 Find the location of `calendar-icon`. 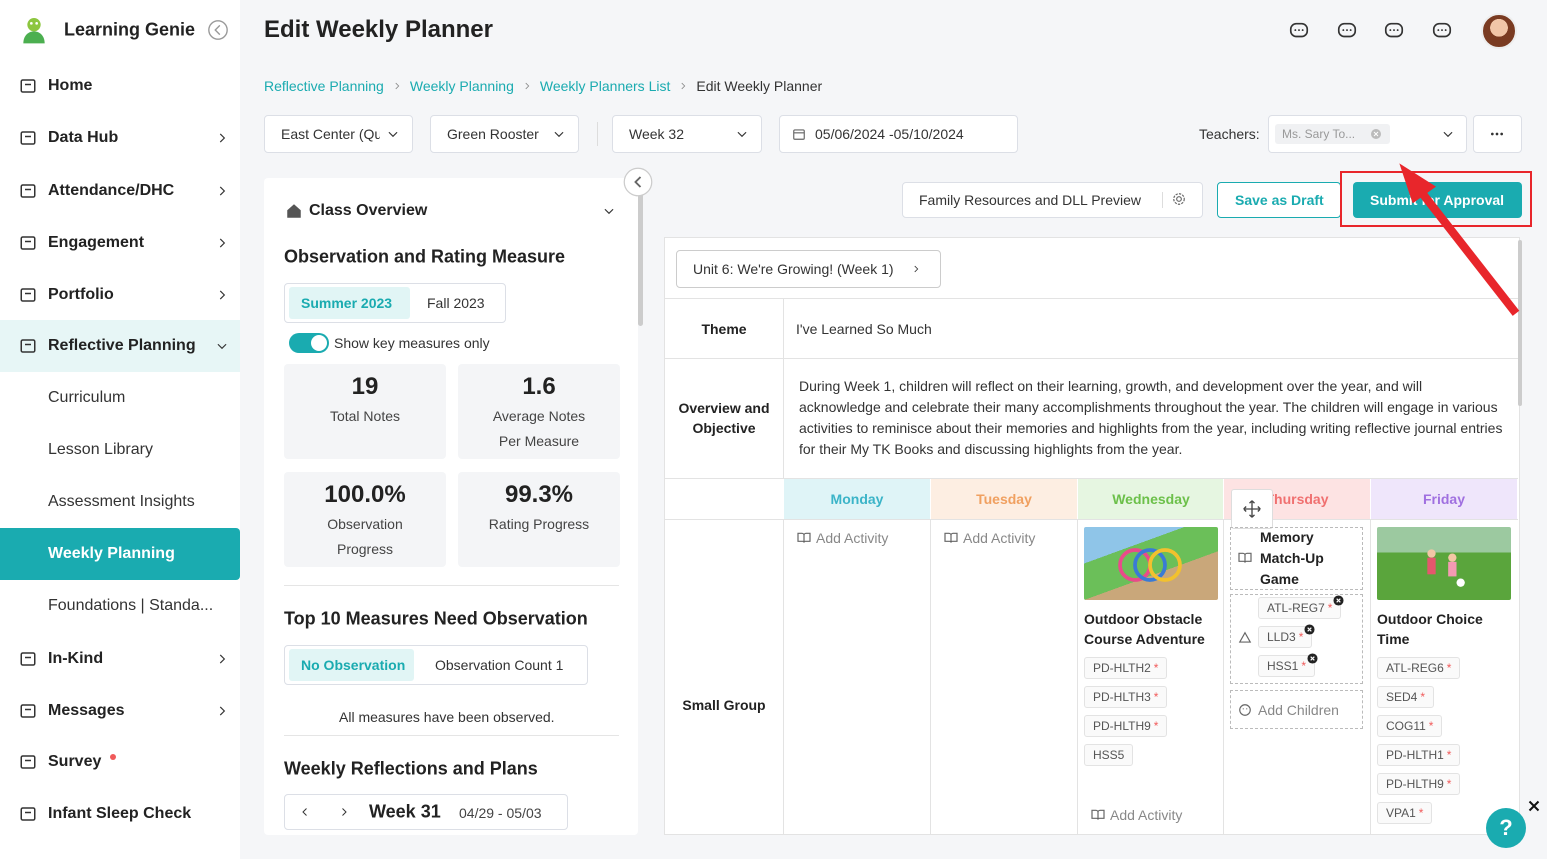

calendar-icon is located at coordinates (799, 134).